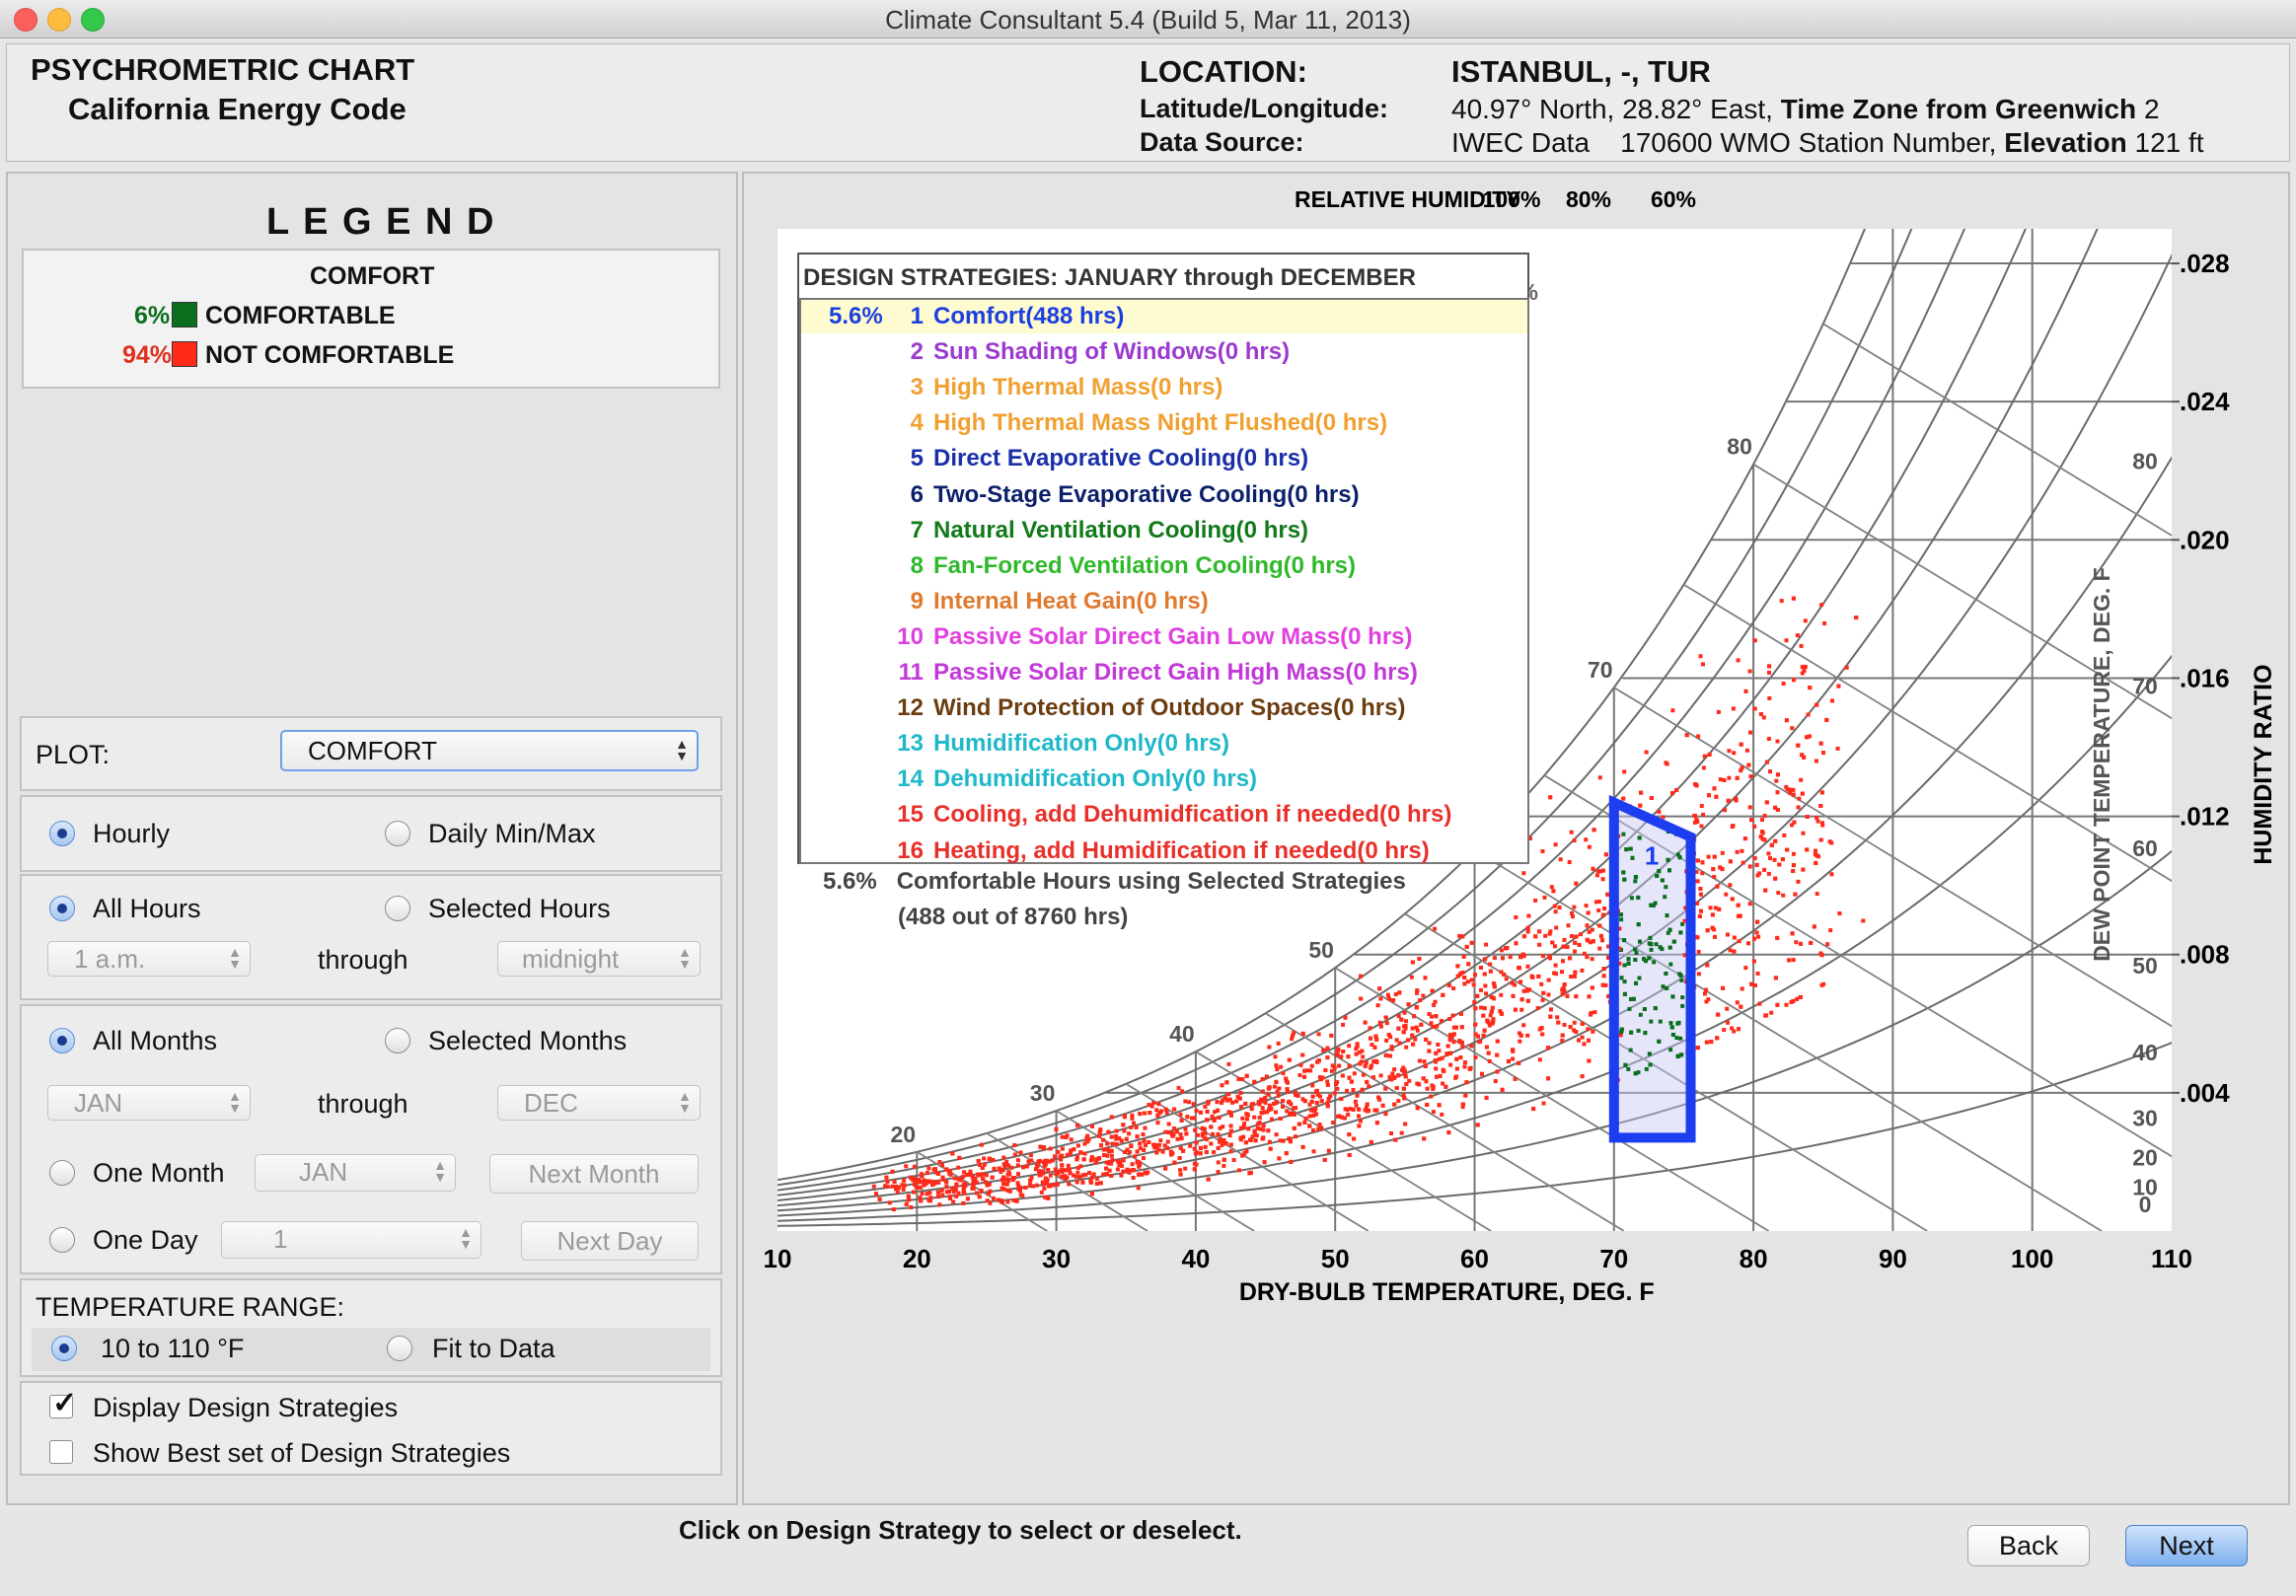 The width and height of the screenshot is (2296, 1596). Describe the element at coordinates (238, 109) in the screenshot. I see `code-name: California Energy Code` at that location.